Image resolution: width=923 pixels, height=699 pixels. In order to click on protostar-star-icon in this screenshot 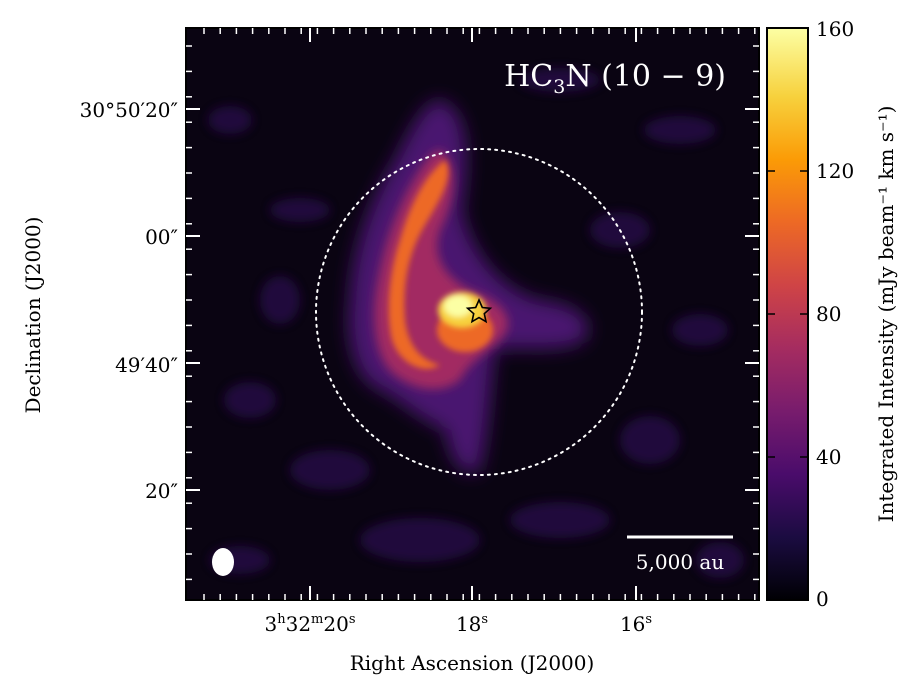, I will do `click(479, 311)`.